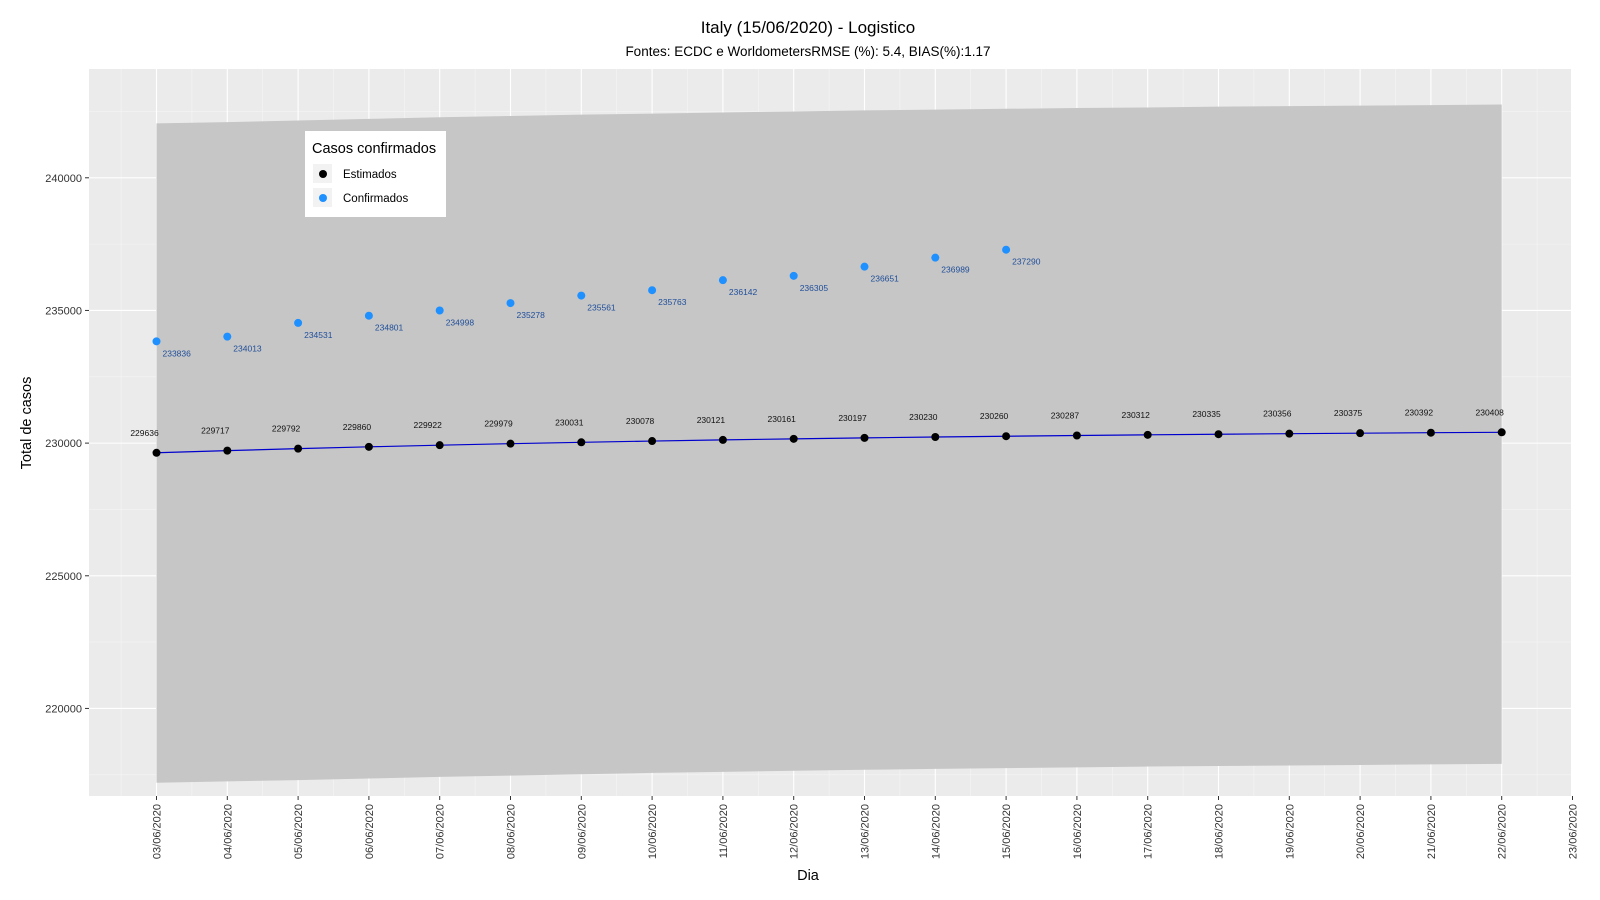 Image resolution: width=1600 pixels, height=900 pixels. What do you see at coordinates (724, 831) in the screenshot?
I see `x-tick-label: 11/06/2020` at bounding box center [724, 831].